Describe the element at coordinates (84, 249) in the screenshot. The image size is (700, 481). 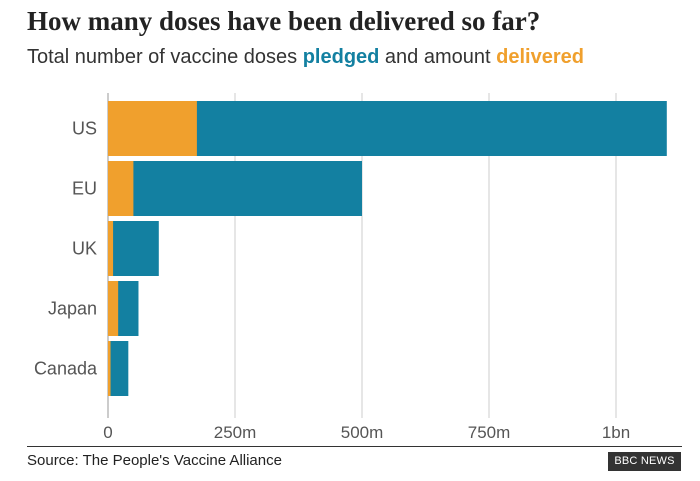
I see `category-label-uk: UK` at that location.